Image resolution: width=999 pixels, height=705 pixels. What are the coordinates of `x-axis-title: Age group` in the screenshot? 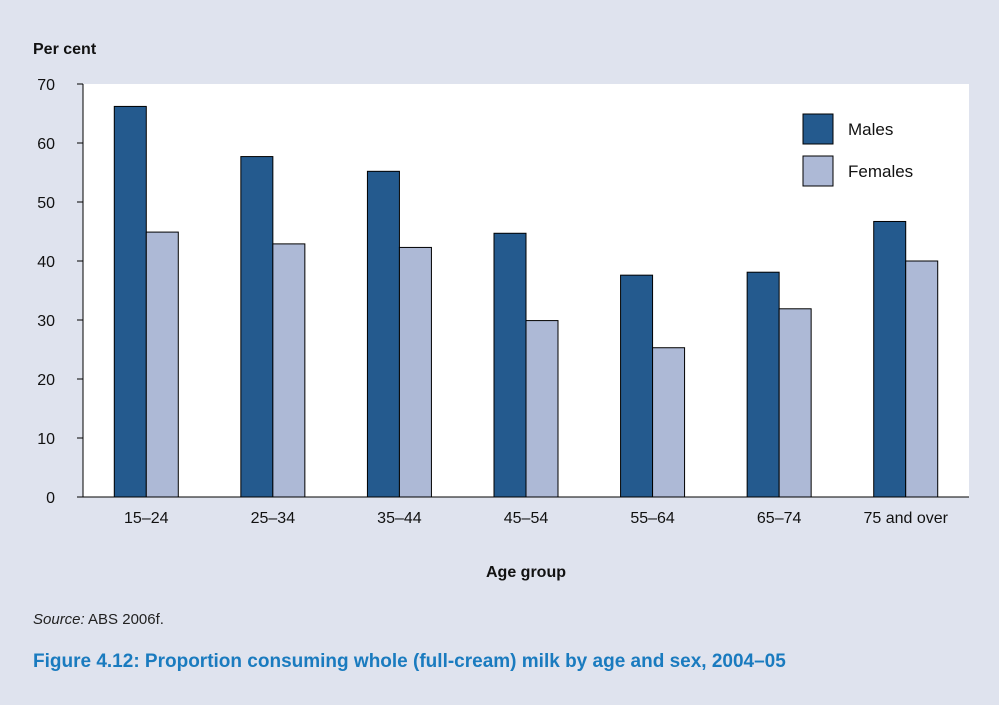 It's located at (526, 572).